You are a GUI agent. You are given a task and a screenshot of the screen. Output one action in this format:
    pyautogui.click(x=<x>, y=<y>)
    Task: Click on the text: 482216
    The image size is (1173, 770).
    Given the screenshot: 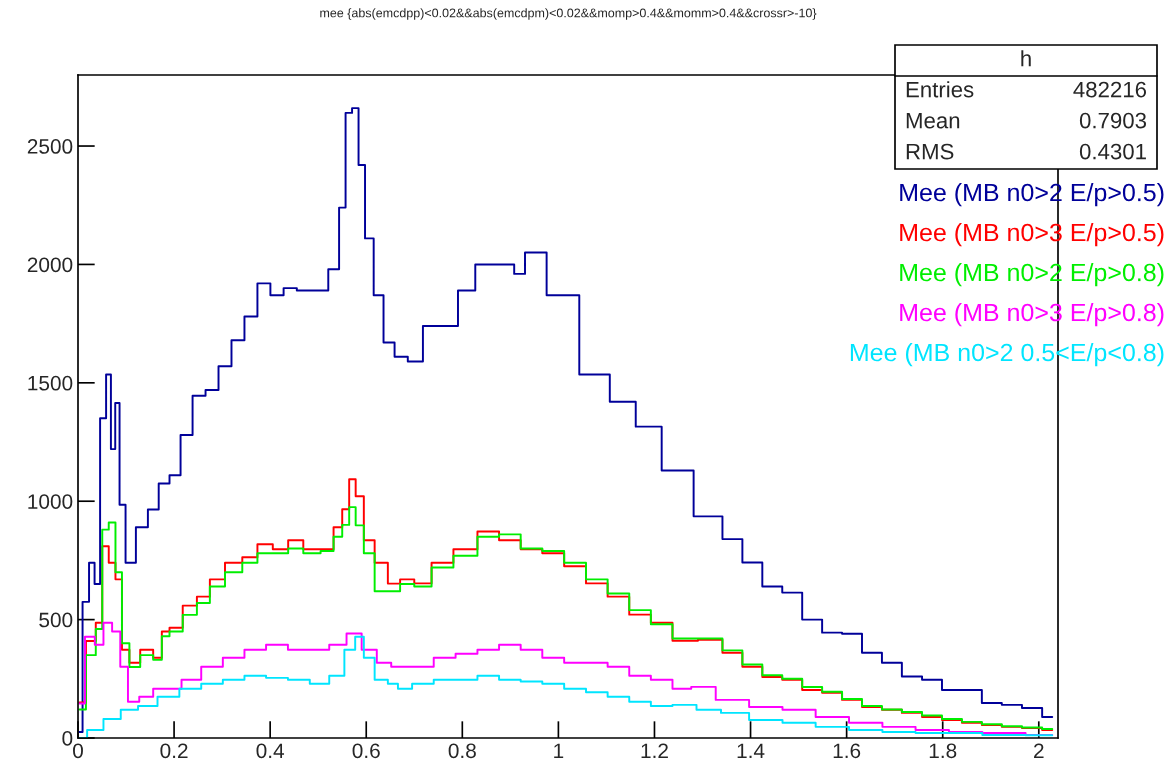 What is the action you would take?
    pyautogui.click(x=1110, y=89)
    